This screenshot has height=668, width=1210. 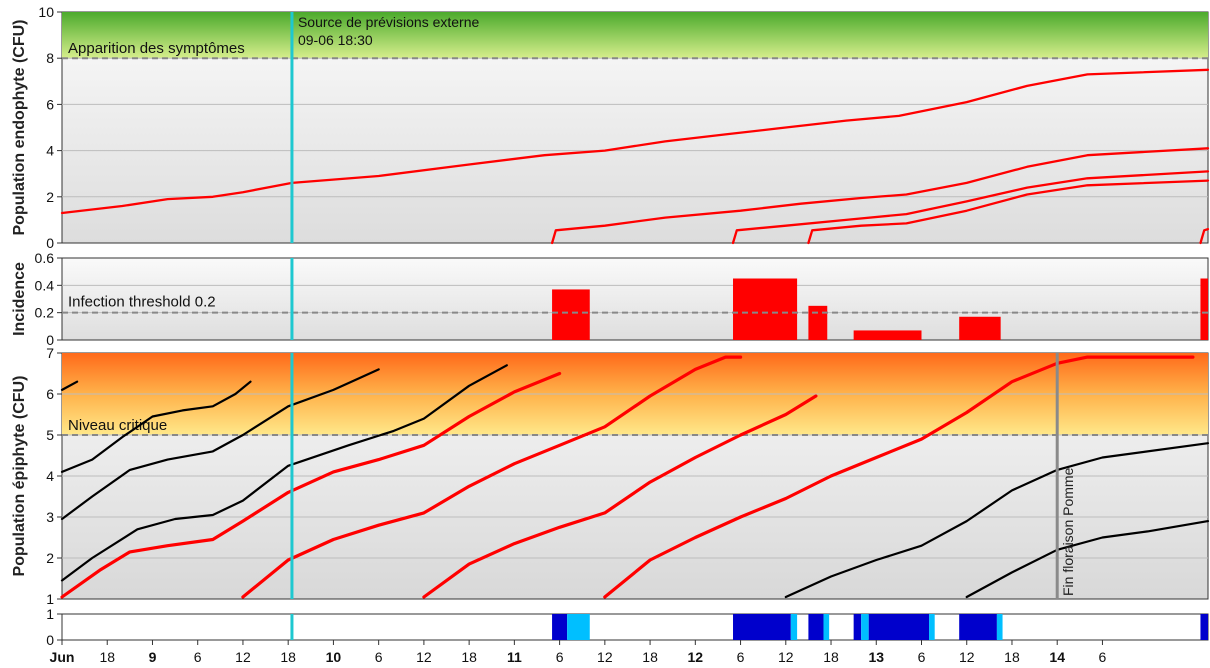 I want to click on wetness-background, so click(x=635, y=627).